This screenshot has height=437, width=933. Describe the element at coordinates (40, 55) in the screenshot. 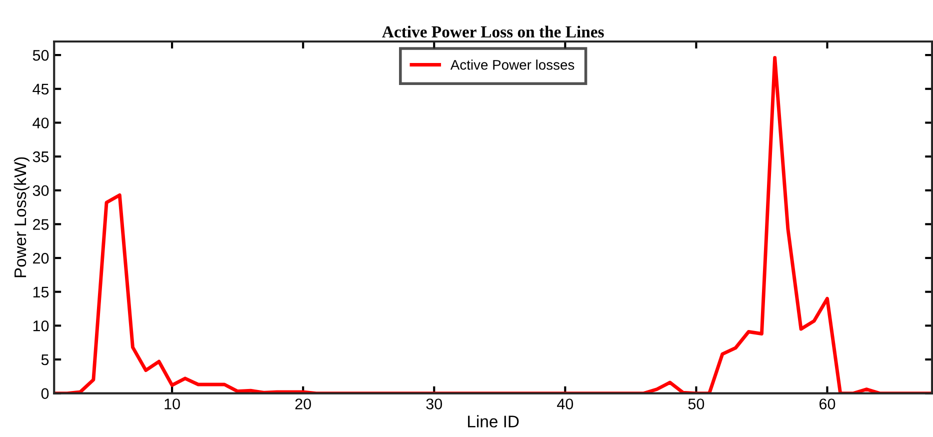

I see `y-tick-label: 50` at that location.